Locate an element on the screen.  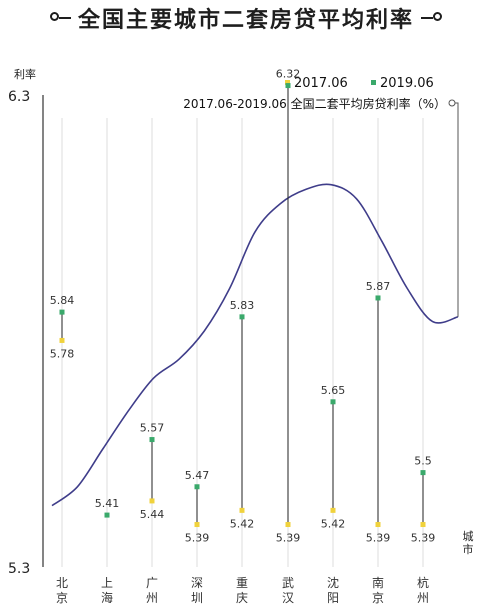
data-label-2019: 5.87 is located at coordinates (378, 286).